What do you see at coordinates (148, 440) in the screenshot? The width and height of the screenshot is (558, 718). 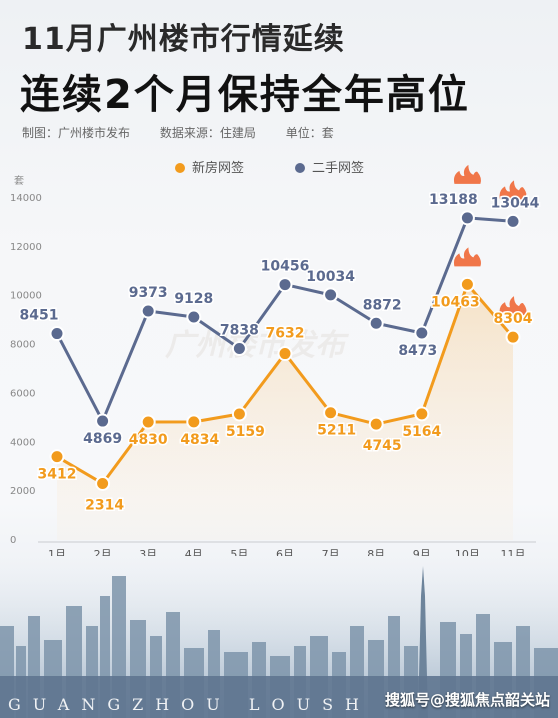 I see `data-label-new-house: 4830` at bounding box center [148, 440].